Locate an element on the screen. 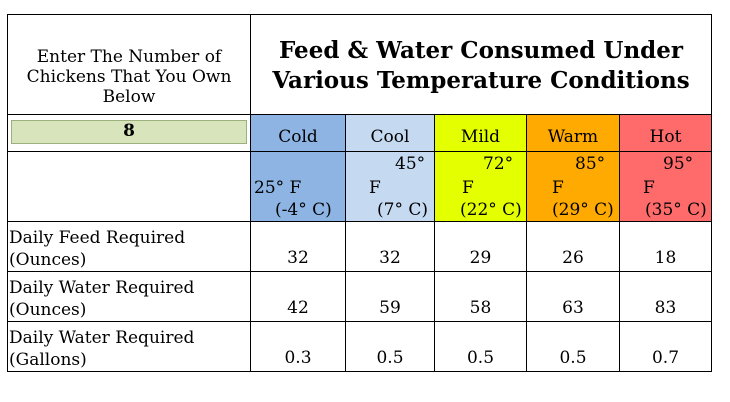 This screenshot has width=730, height=402. temperature-cool: 45° F (7° C) is located at coordinates (390, 186).